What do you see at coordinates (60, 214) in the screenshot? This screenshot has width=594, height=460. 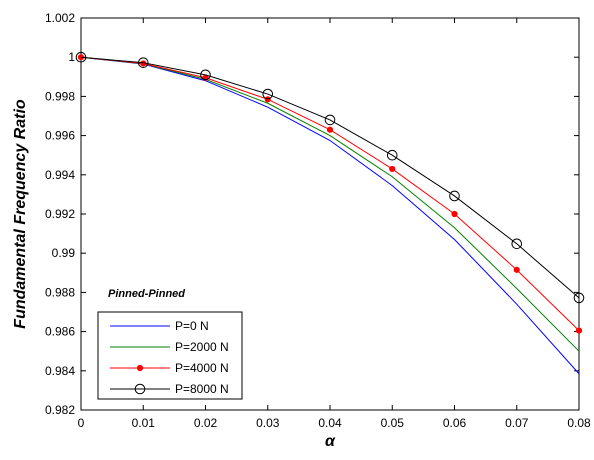 I see `y-tick-label: 0.992` at bounding box center [60, 214].